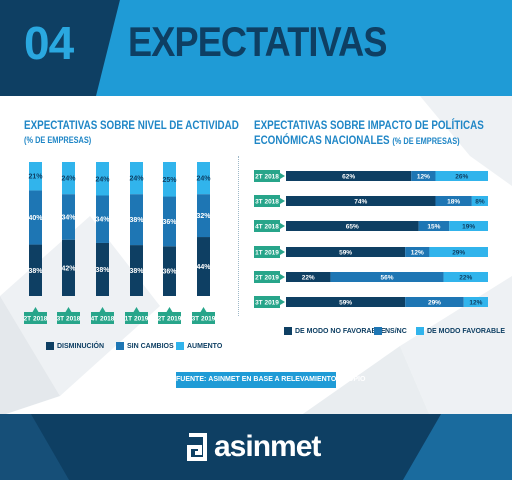  I want to click on data-label: 74%, so click(360, 202).